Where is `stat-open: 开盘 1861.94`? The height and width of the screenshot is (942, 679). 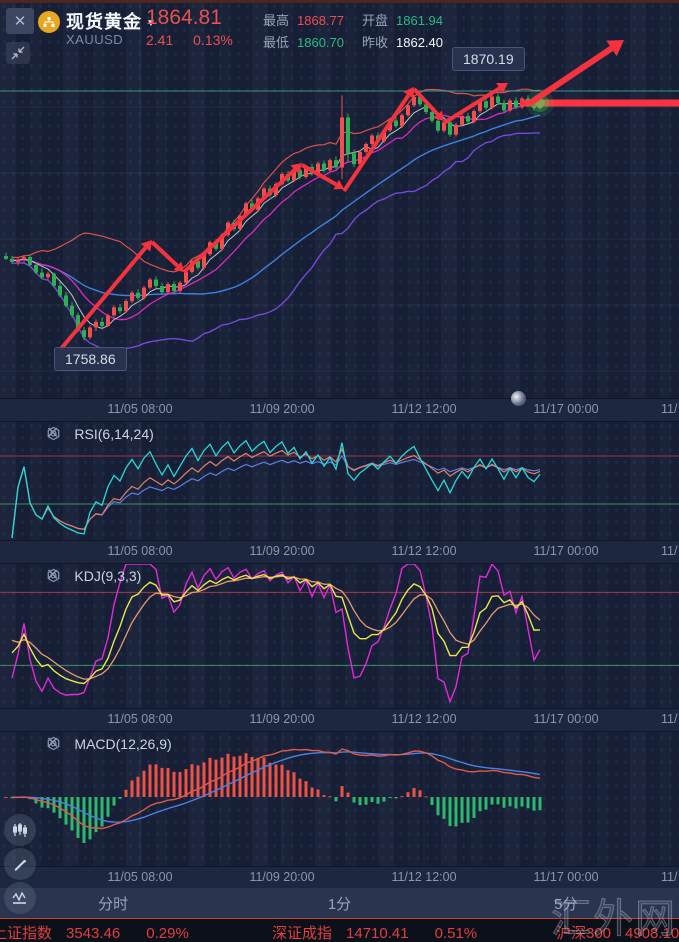 stat-open: 开盘 1861.94 is located at coordinates (403, 20).